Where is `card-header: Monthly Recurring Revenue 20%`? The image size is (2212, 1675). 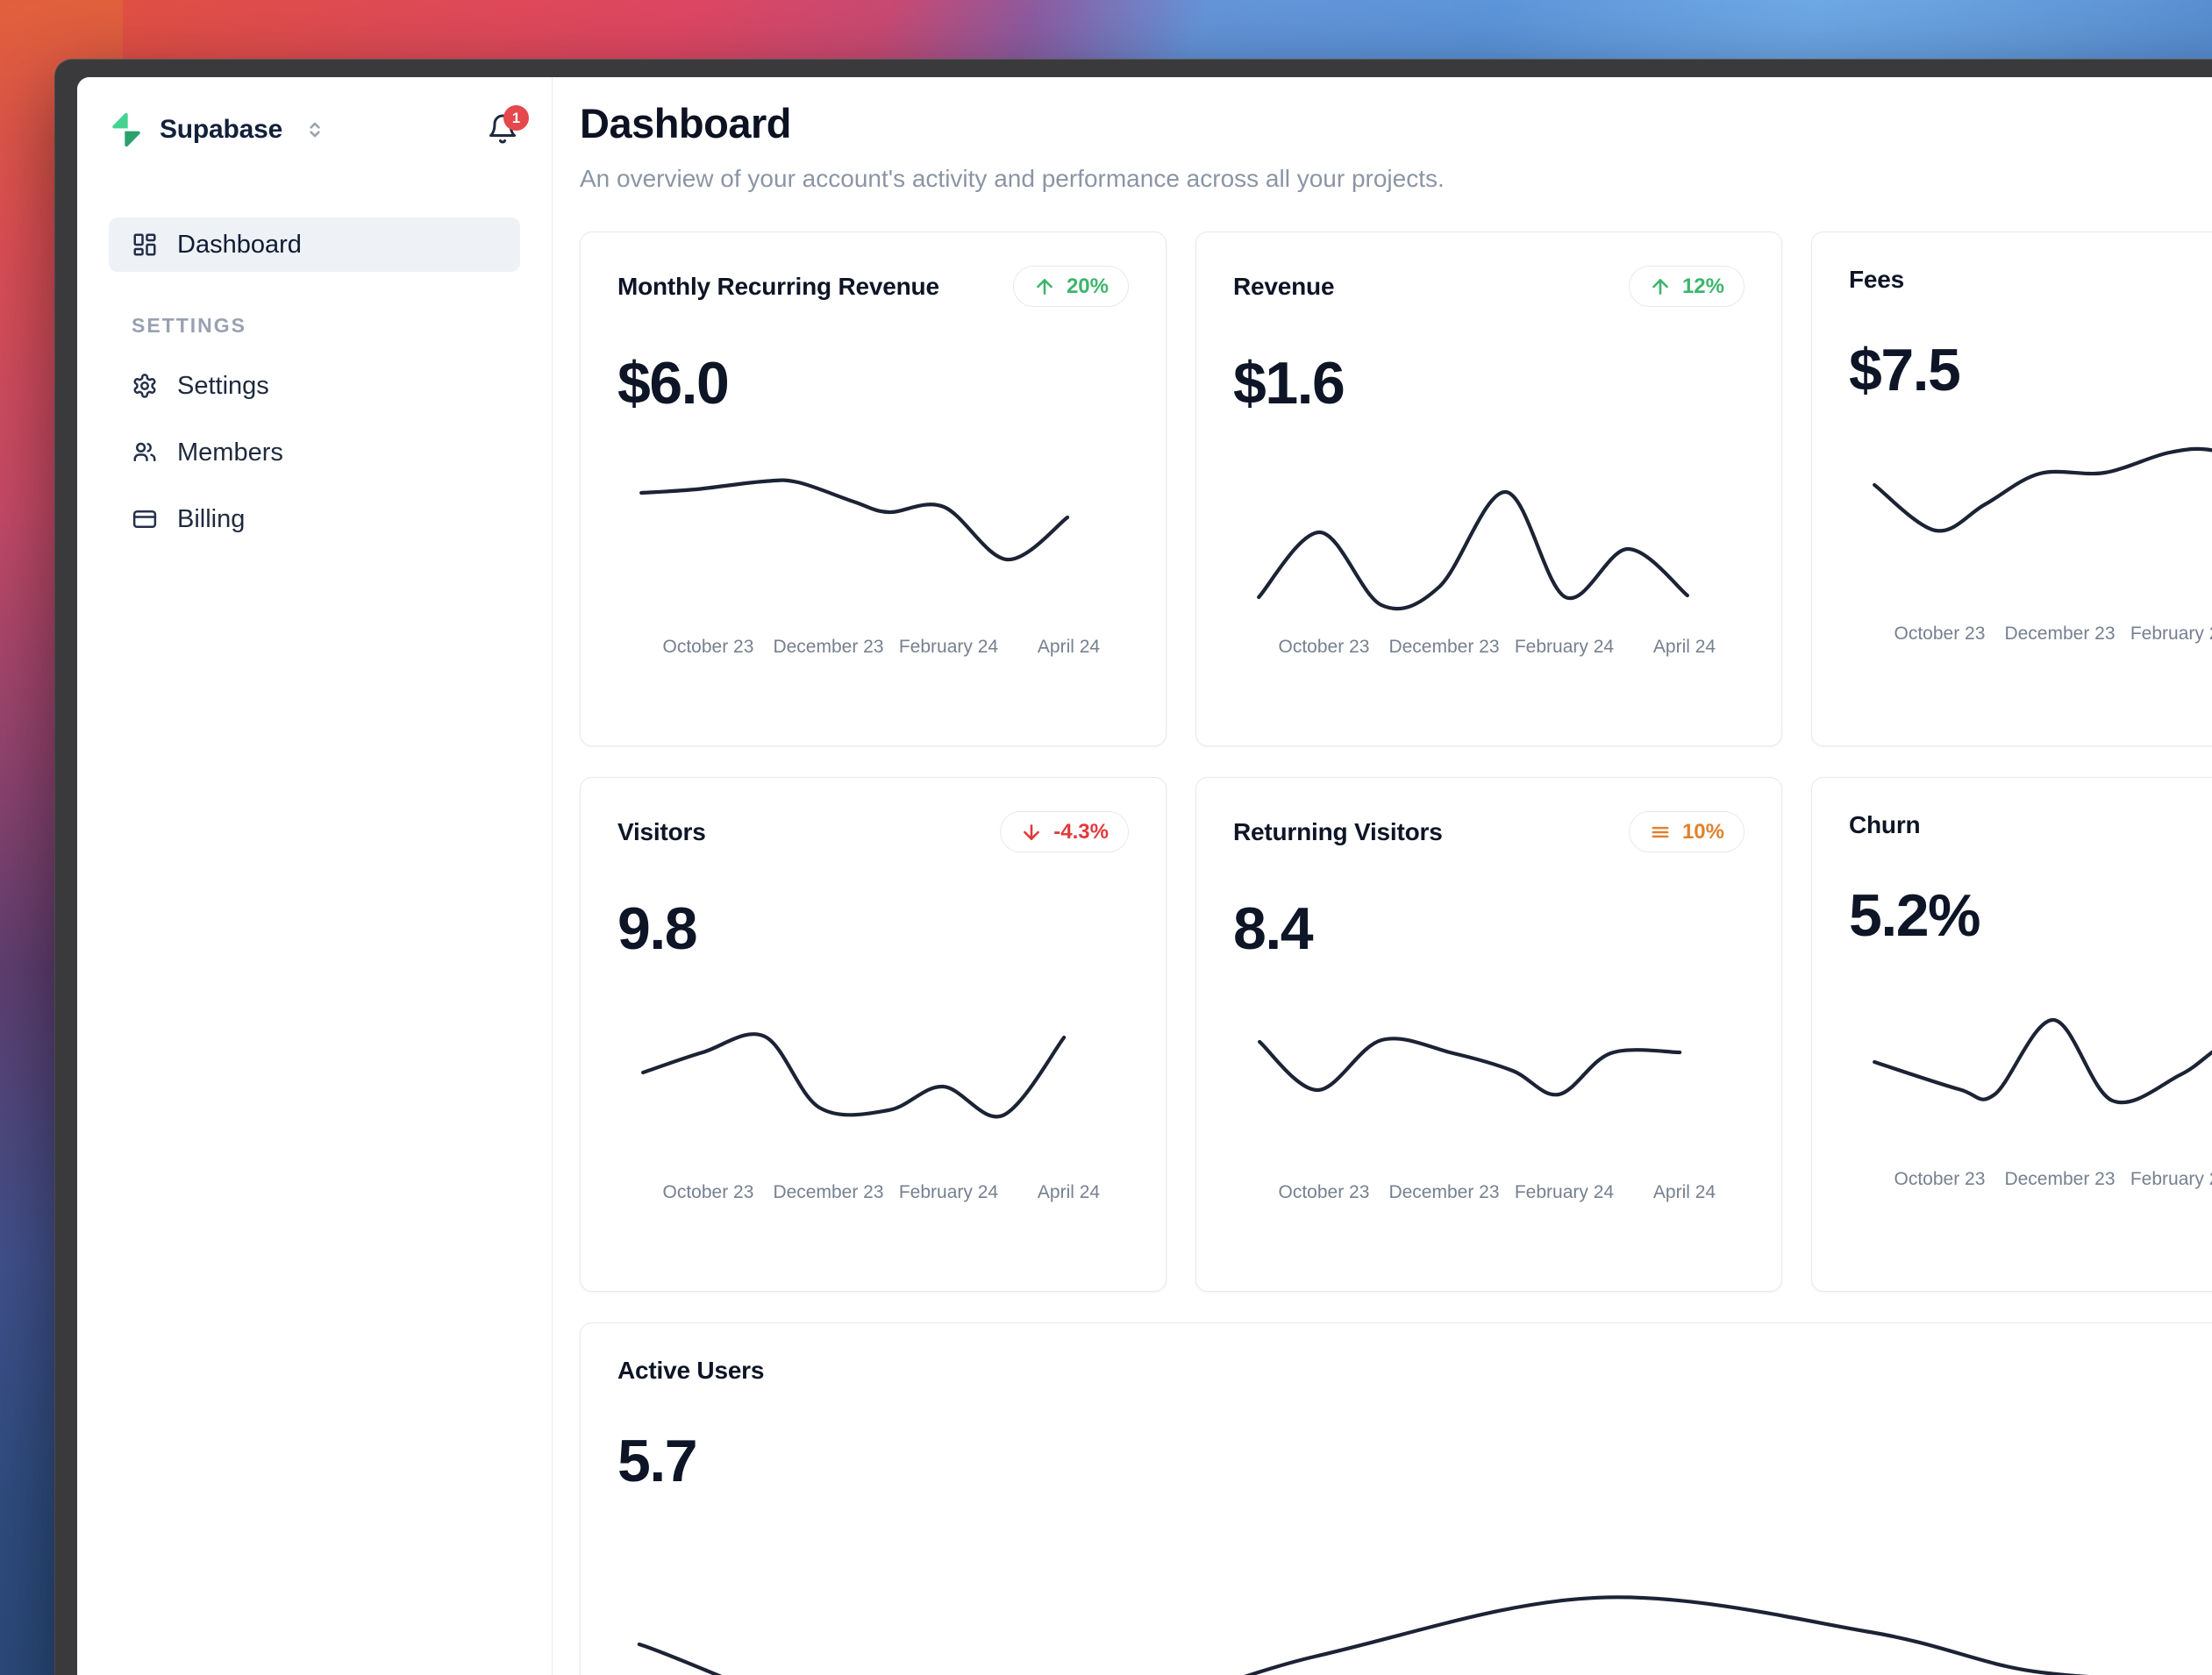 card-header: Monthly Recurring Revenue 20% is located at coordinates (873, 286).